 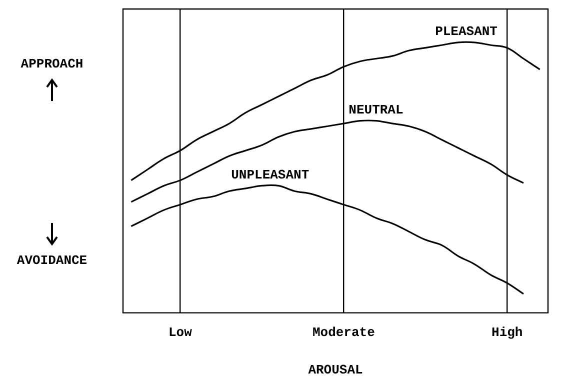 What do you see at coordinates (180, 332) in the screenshot?
I see `x-tick-label: Low` at bounding box center [180, 332].